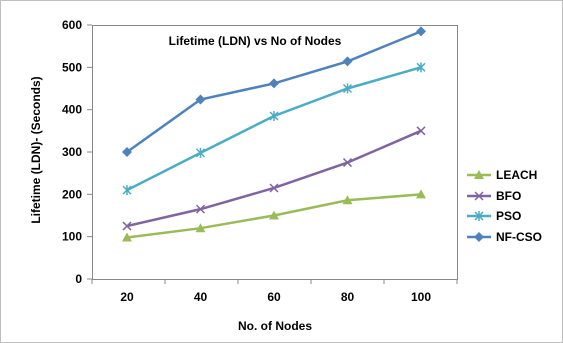 Image resolution: width=563 pixels, height=343 pixels. What do you see at coordinates (274, 297) in the screenshot?
I see `x-tick-label: 60` at bounding box center [274, 297].